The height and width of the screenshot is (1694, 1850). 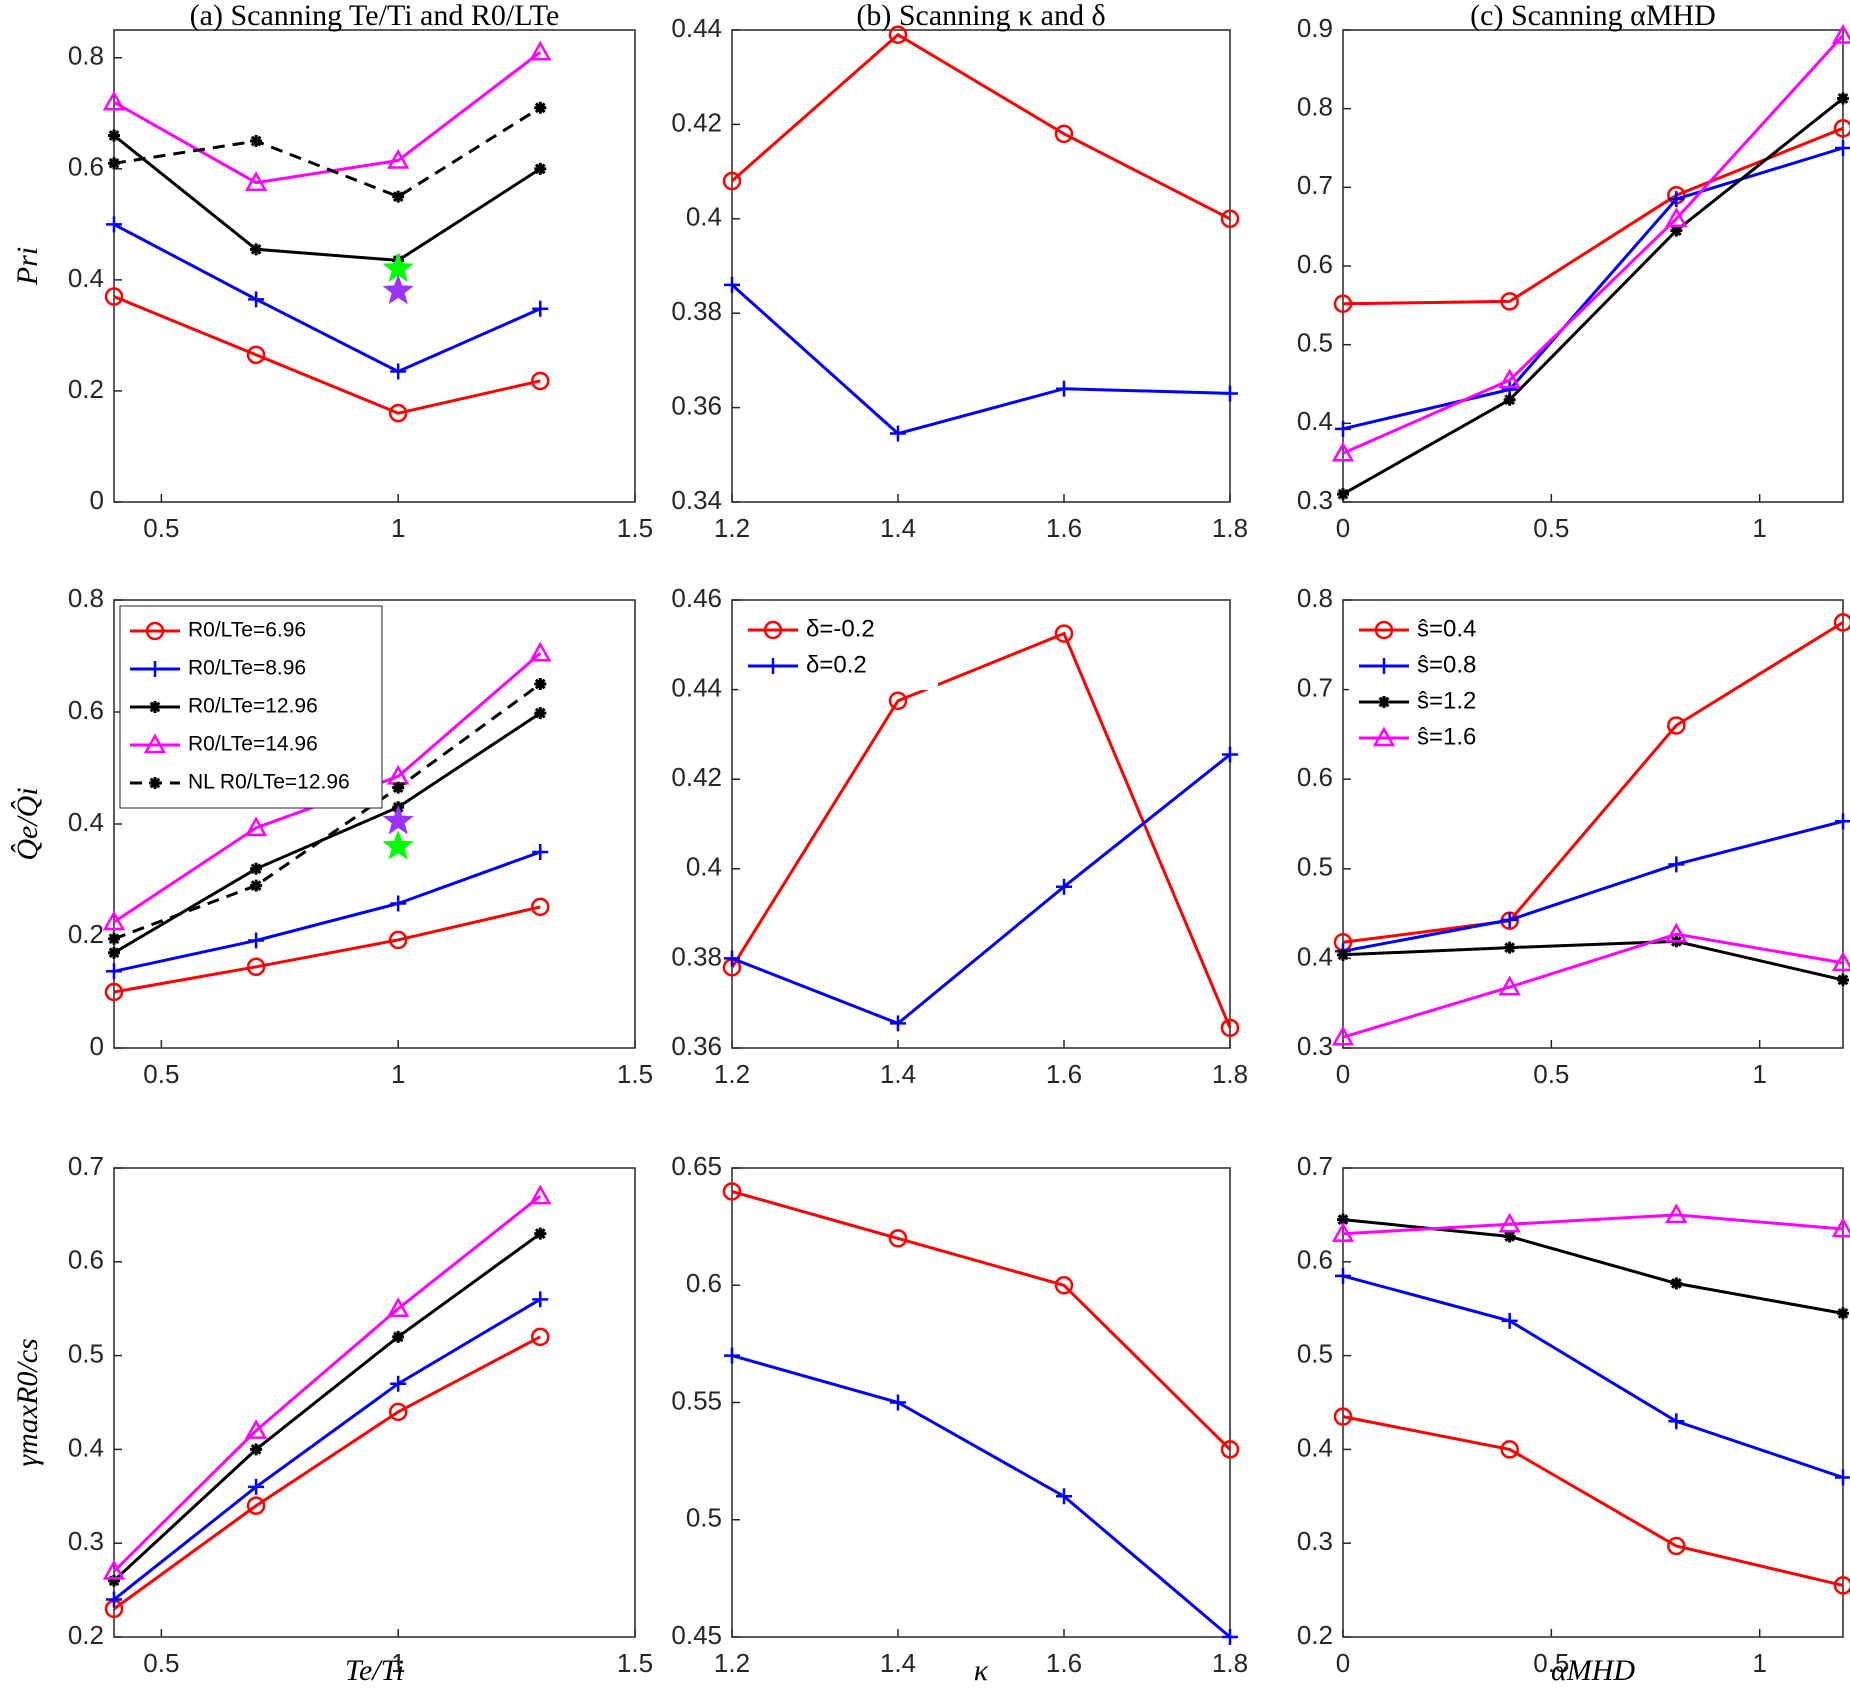 I want to click on y-tick-label: 0.36, so click(x=696, y=405).